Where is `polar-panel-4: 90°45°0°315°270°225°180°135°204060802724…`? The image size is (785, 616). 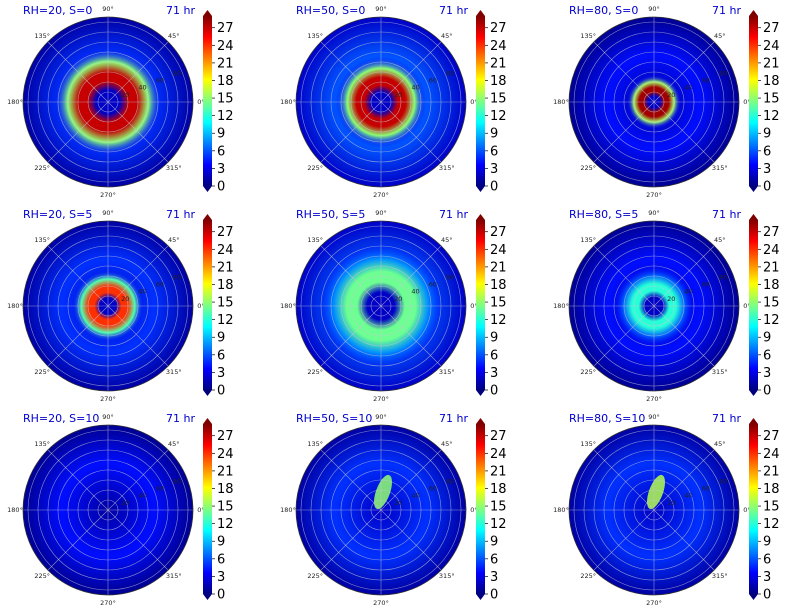 polar-panel-4: 90°45°0°315°270°225°180°135°204060802724… is located at coordinates (120, 306).